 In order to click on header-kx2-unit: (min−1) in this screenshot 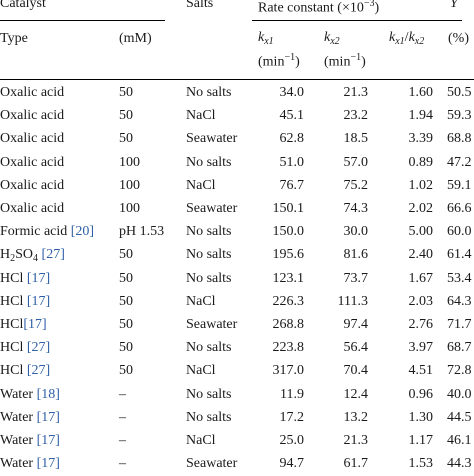, I will do `click(345, 61)`.